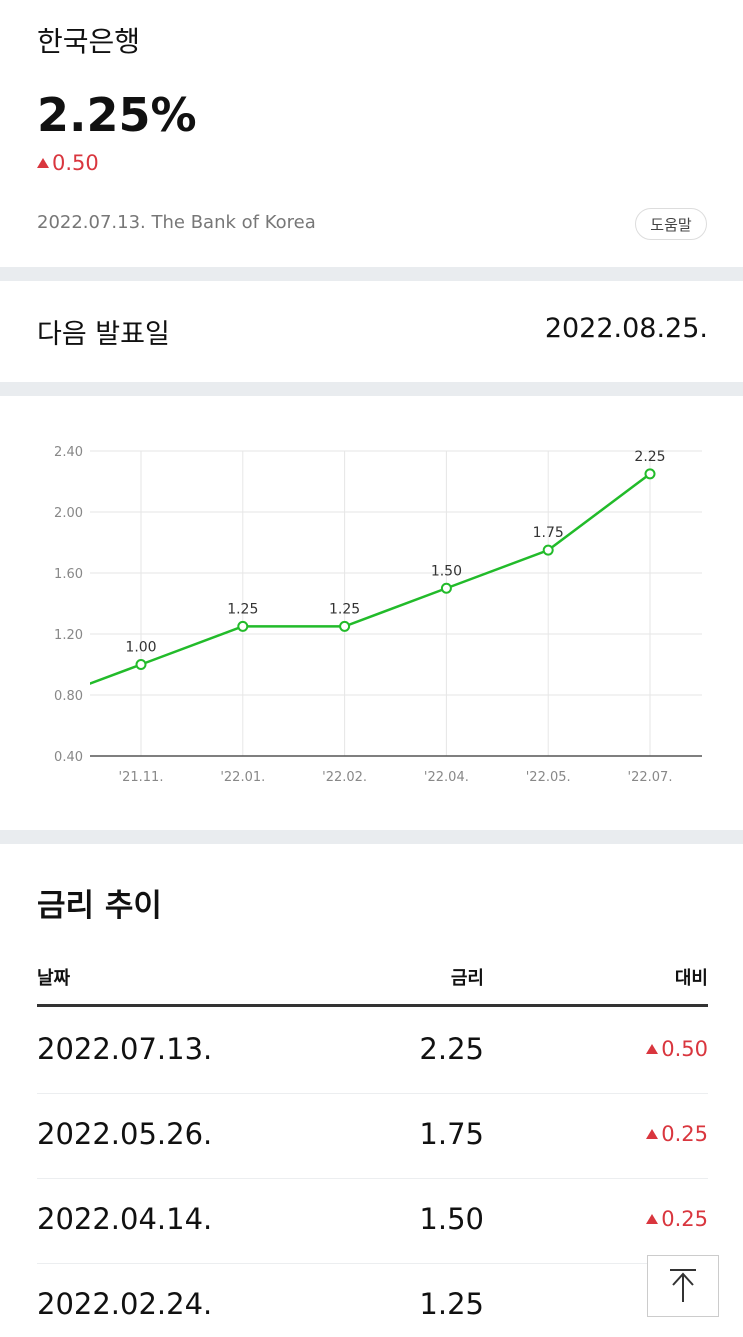 The image size is (743, 1337). I want to click on scroll-top-icon, so click(683, 1285).